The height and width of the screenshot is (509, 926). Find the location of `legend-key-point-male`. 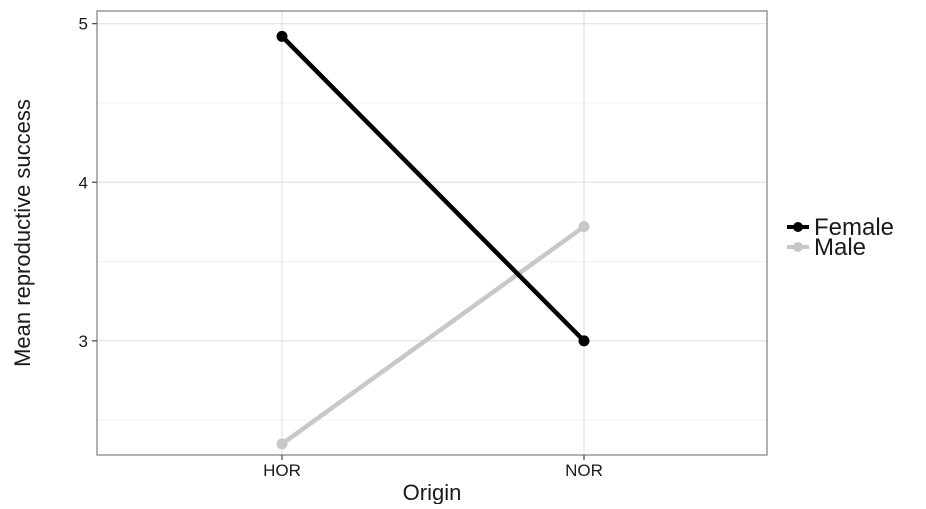

legend-key-point-male is located at coordinates (798, 247).